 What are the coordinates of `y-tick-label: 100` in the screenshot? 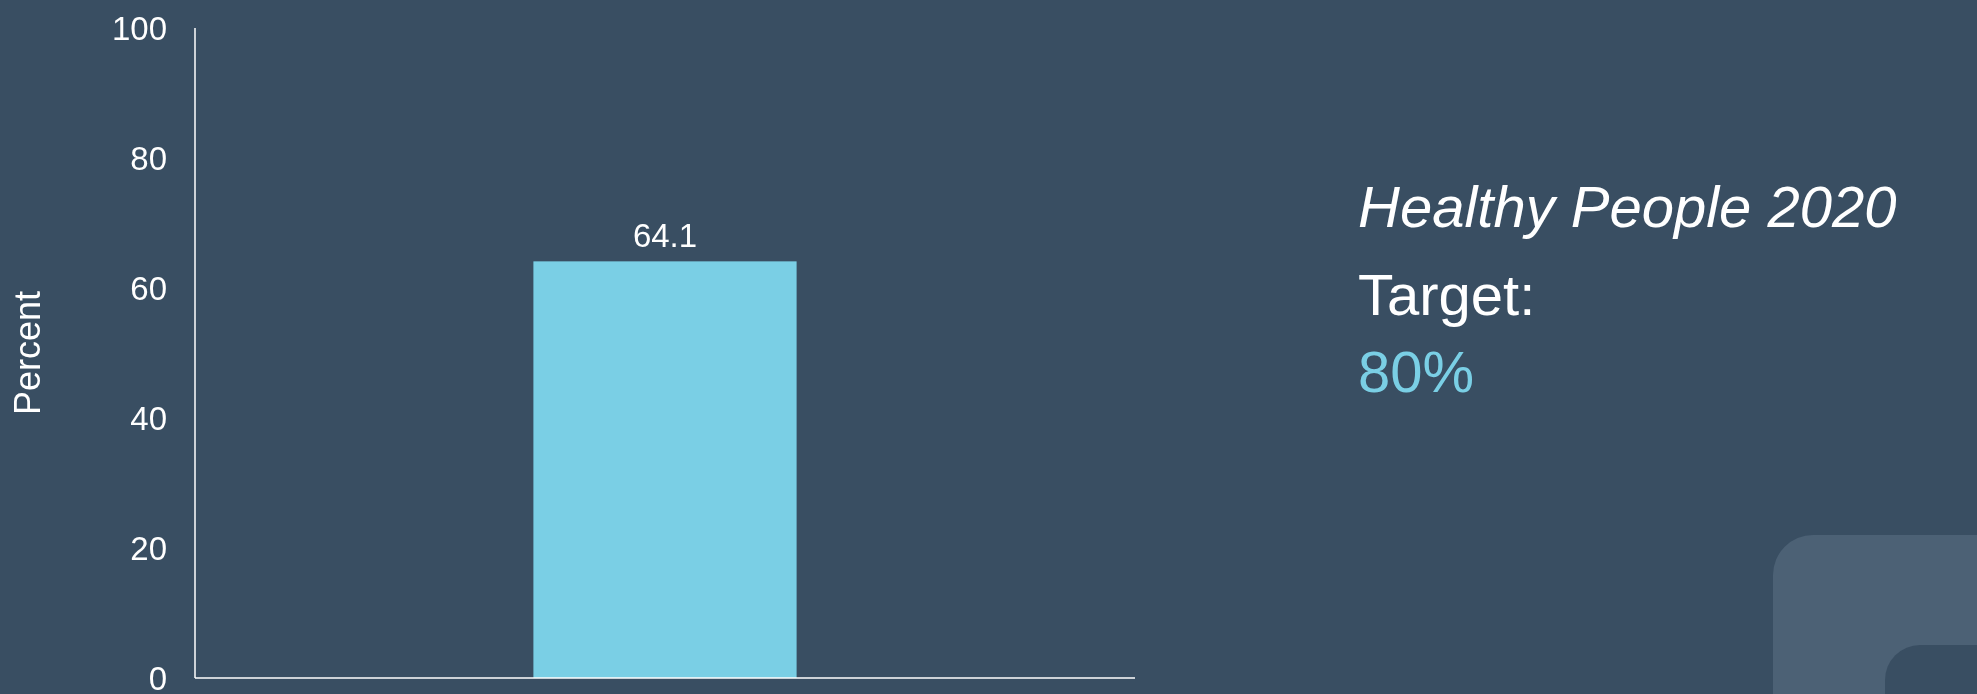 It's located at (139, 28).